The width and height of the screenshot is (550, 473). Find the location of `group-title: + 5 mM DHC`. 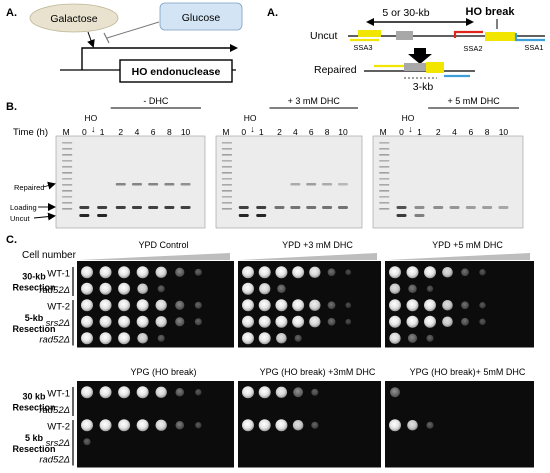

group-title: + 5 mM DHC is located at coordinates (473, 101).